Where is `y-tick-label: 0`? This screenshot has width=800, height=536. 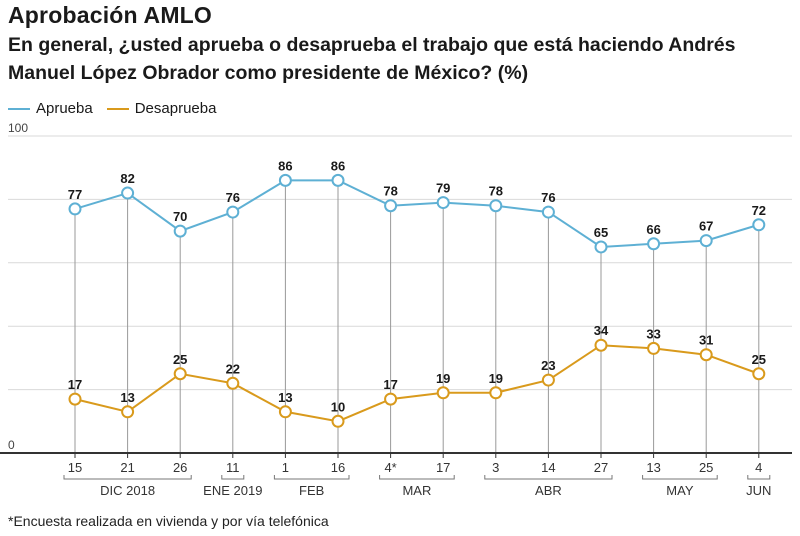
y-tick-label: 0 is located at coordinates (11, 445).